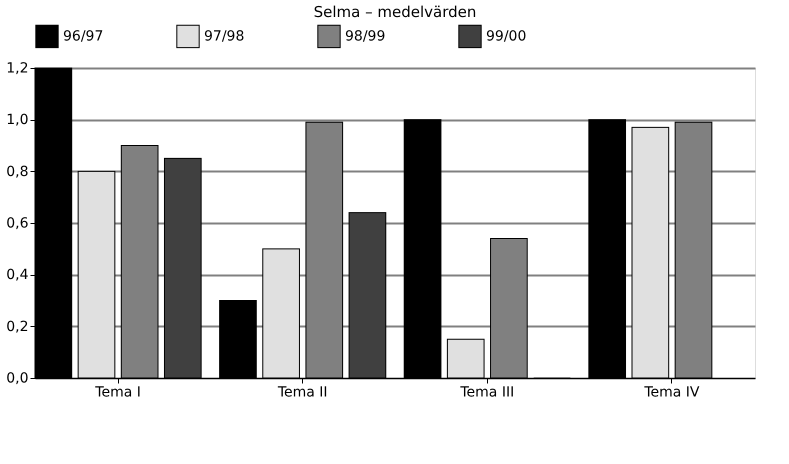 This screenshot has height=464, width=789. I want to click on y-tick-label: 0,0, so click(17, 378).